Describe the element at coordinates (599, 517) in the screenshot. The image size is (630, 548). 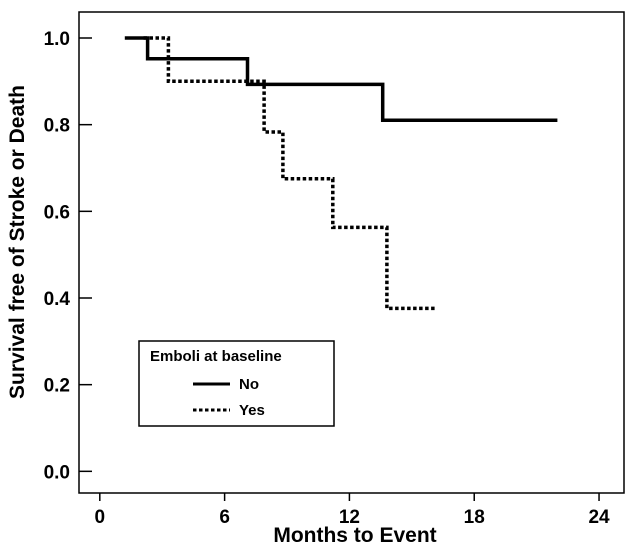
I see `x-tick-label: 24` at that location.